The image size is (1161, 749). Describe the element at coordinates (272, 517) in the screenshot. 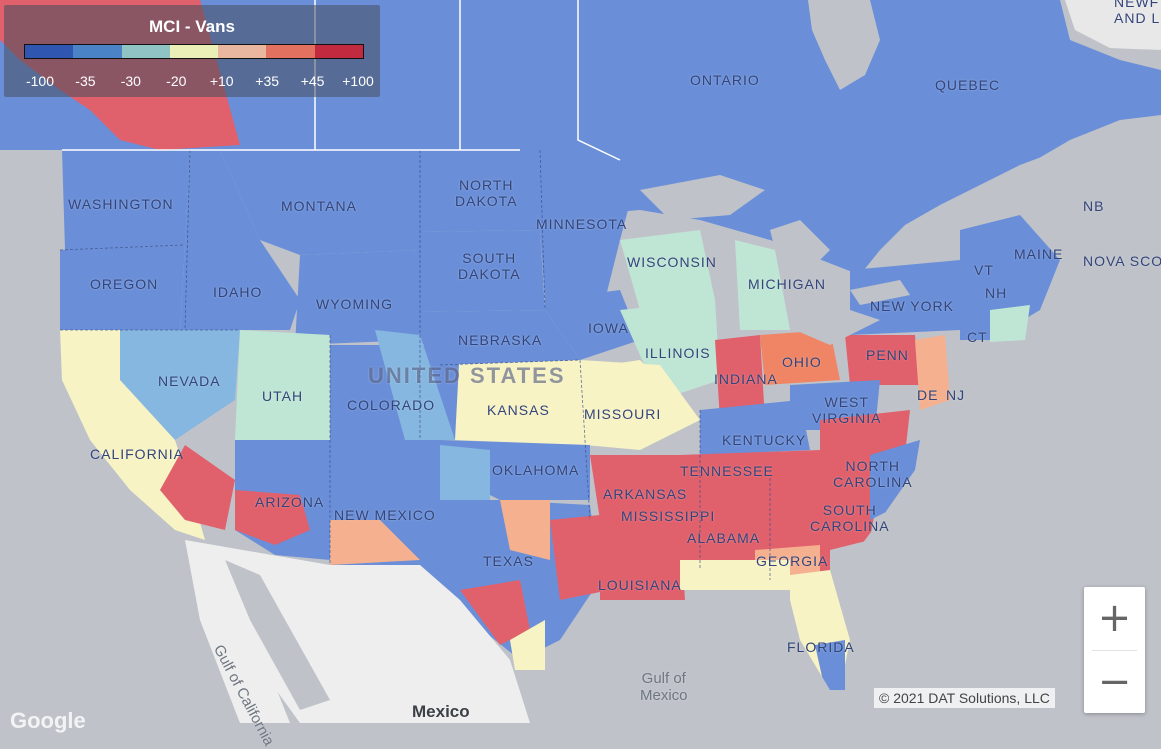

I see `arizona-red` at that location.